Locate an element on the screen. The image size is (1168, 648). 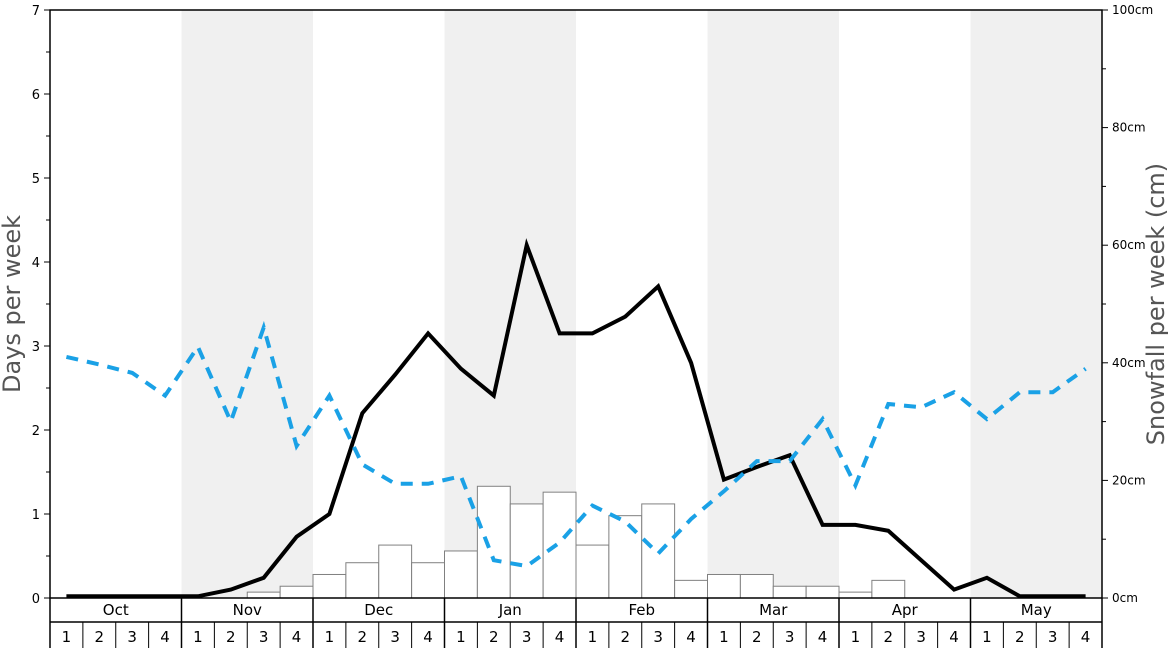
shade-may is located at coordinates (1036, 304).